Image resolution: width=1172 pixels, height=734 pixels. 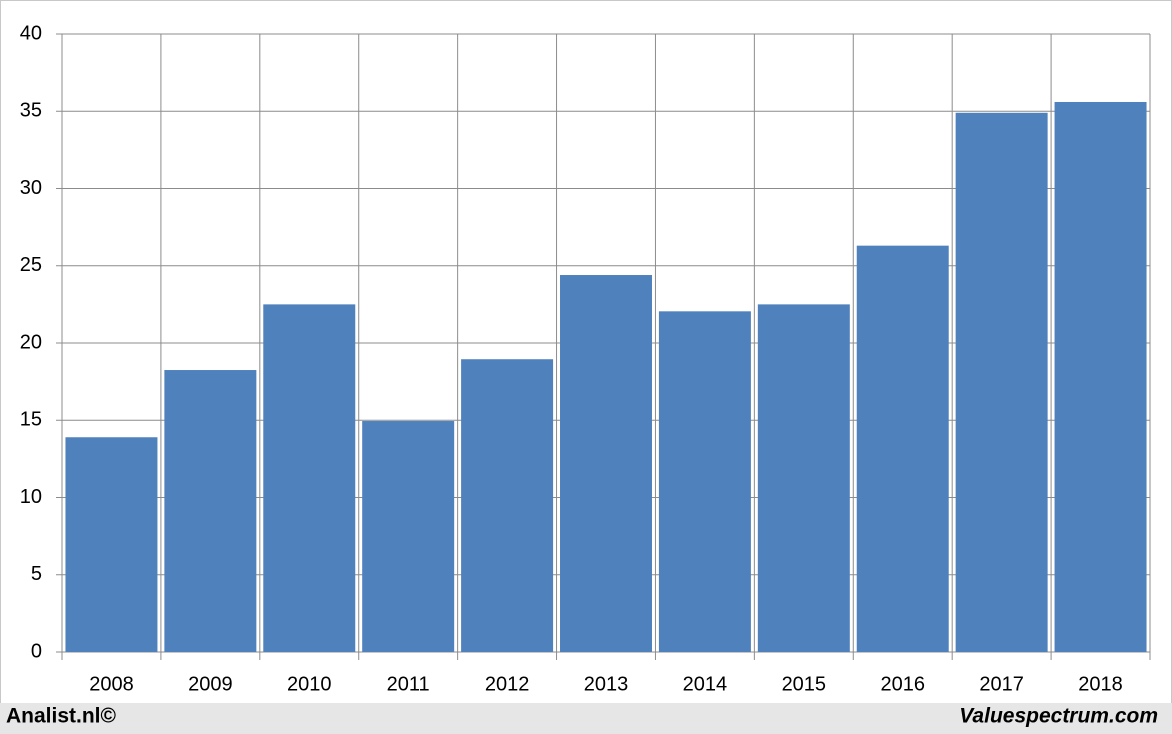 I want to click on y-tick-label: 5, so click(x=36, y=574).